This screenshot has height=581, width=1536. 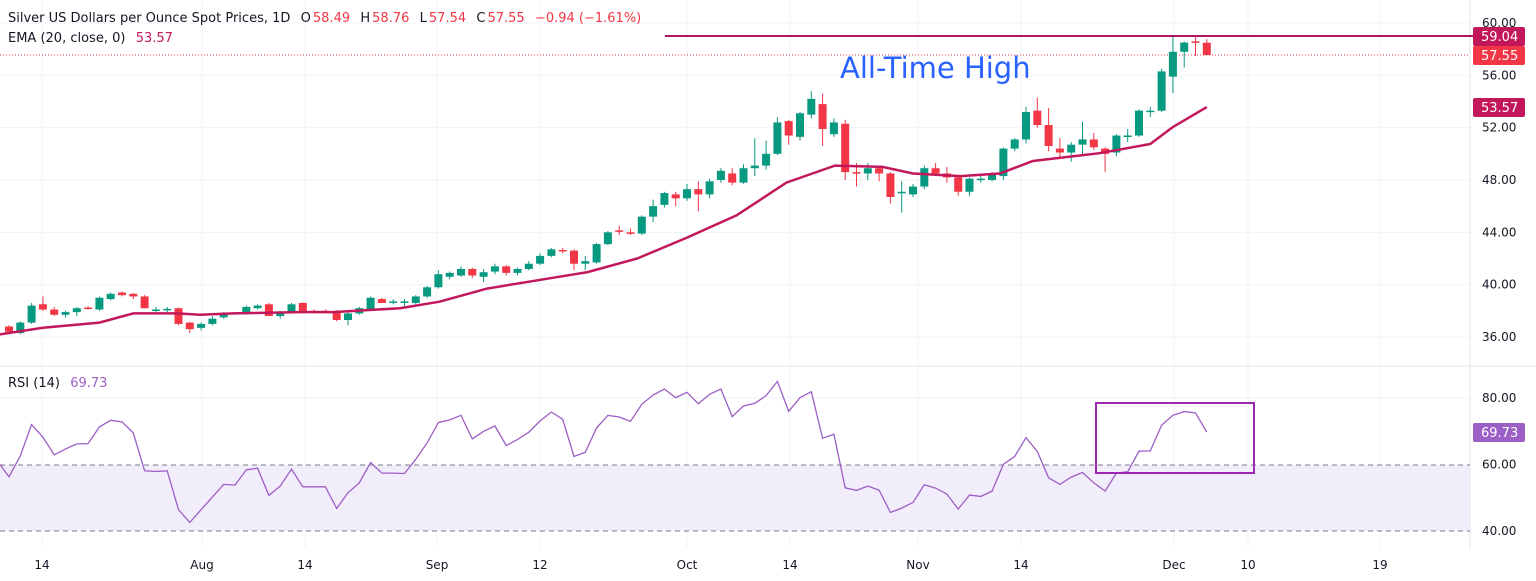 What do you see at coordinates (588, 18) in the screenshot?
I see `change-value: −0.94 (−1.61%)` at bounding box center [588, 18].